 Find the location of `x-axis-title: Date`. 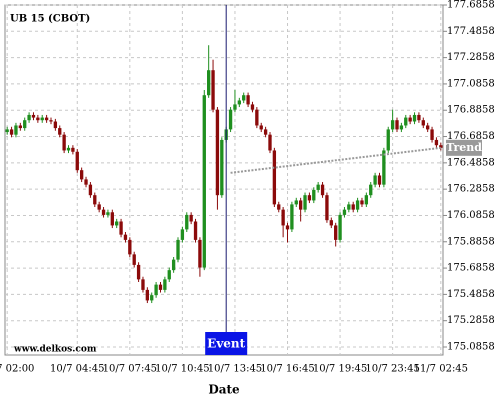

x-axis-title: Date is located at coordinates (224, 390).